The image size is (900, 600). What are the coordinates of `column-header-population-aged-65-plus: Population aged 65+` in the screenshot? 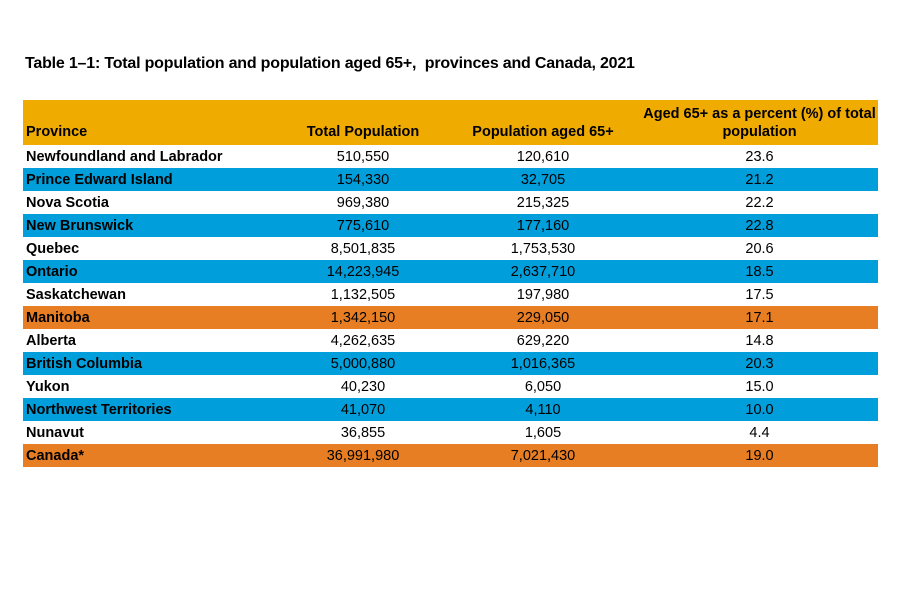 It's located at (543, 122).